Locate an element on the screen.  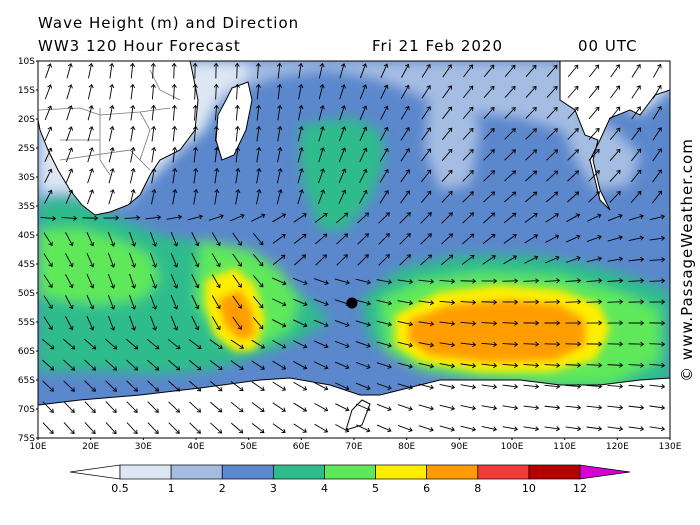
lat-label: 15S is located at coordinates (26, 91).